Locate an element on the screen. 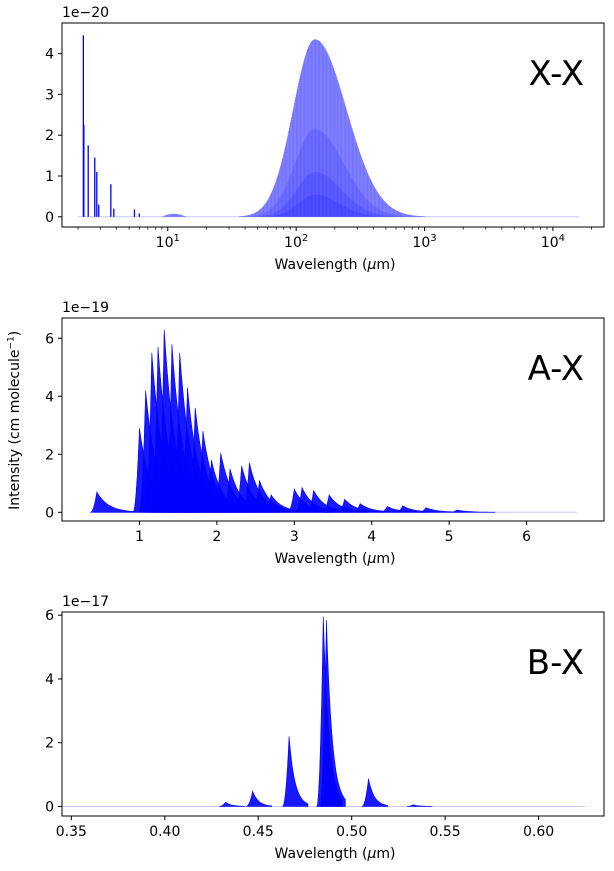  x-tick-label: 2 is located at coordinates (216, 537).